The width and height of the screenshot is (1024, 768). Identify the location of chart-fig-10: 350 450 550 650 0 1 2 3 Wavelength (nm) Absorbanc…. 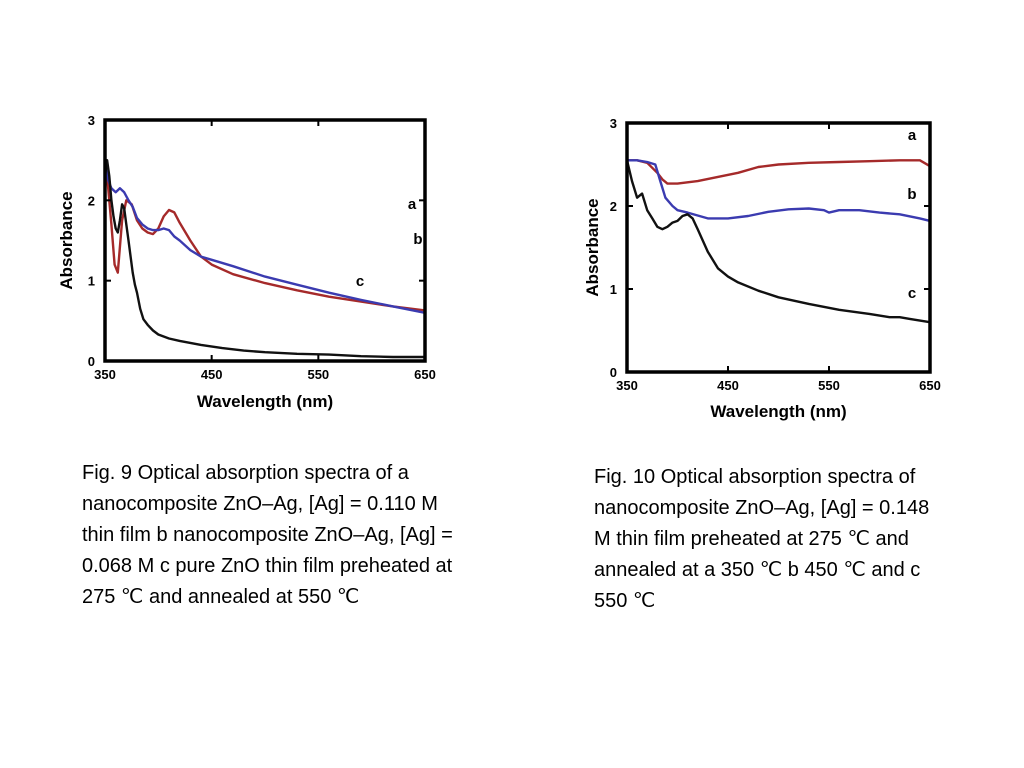
(762, 268).